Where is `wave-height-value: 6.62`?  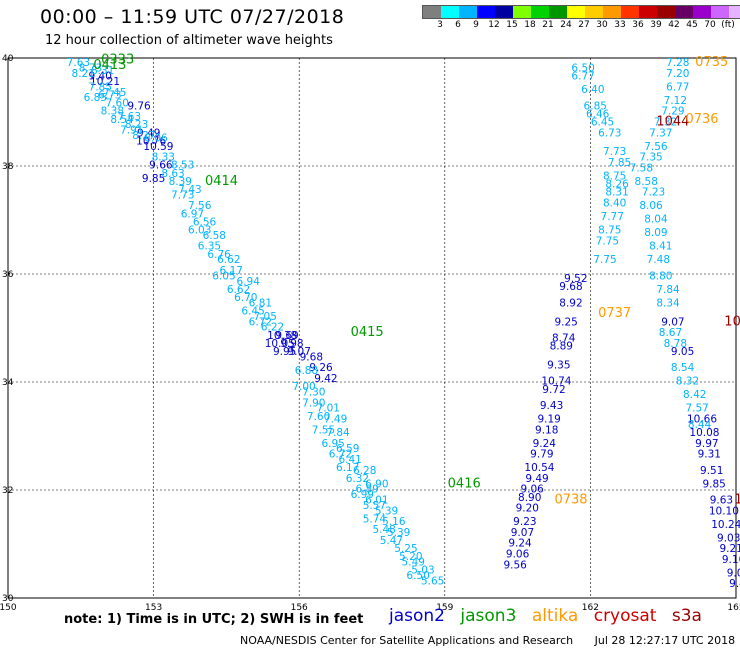
wave-height-value: 6.62 is located at coordinates (238, 290).